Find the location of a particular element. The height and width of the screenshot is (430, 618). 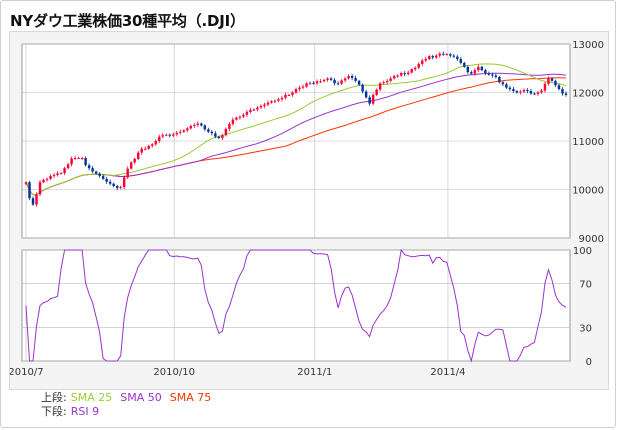

price-tick-label: 13000 is located at coordinates (588, 45).